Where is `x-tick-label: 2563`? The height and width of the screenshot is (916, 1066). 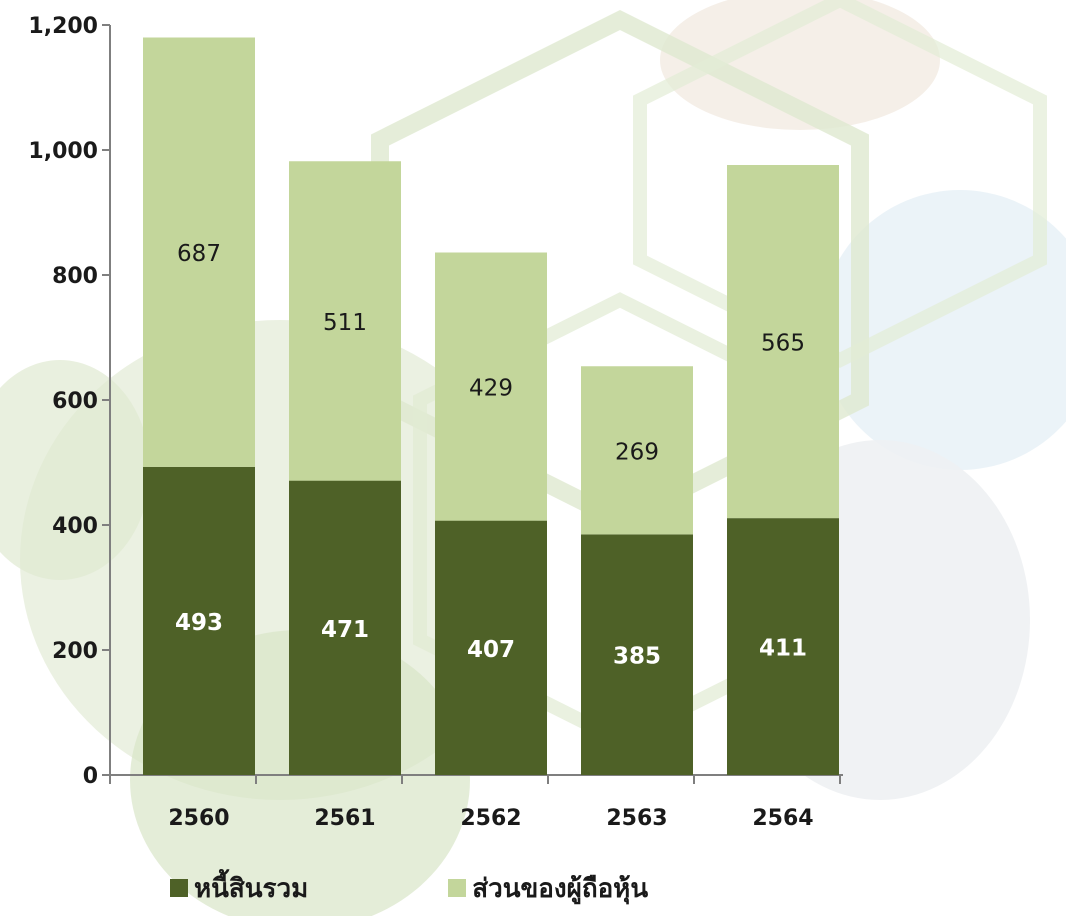
x-tick-label: 2563 is located at coordinates (636, 818).